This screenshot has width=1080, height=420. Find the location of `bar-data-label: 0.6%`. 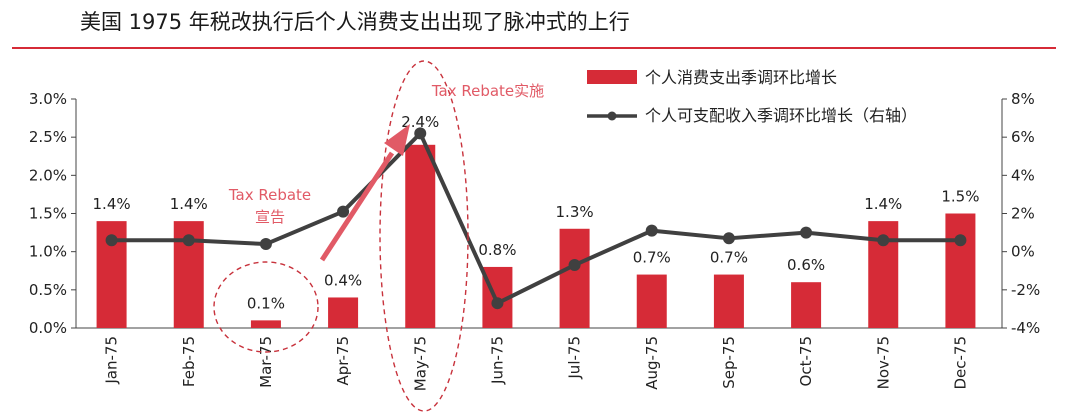

bar-data-label: 0.6% is located at coordinates (806, 265).